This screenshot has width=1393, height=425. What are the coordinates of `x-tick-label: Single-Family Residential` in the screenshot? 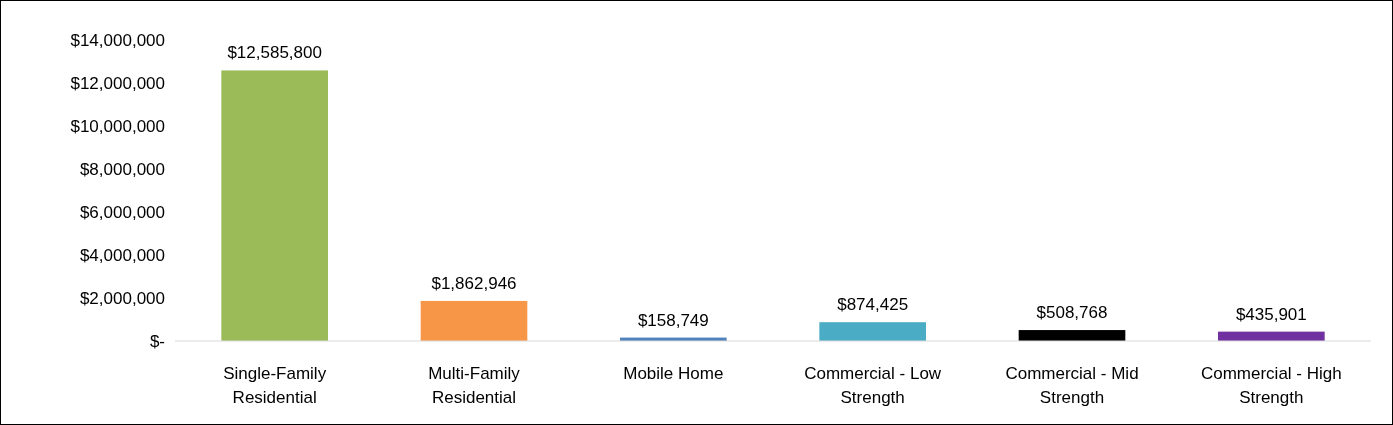 It's located at (275, 385).